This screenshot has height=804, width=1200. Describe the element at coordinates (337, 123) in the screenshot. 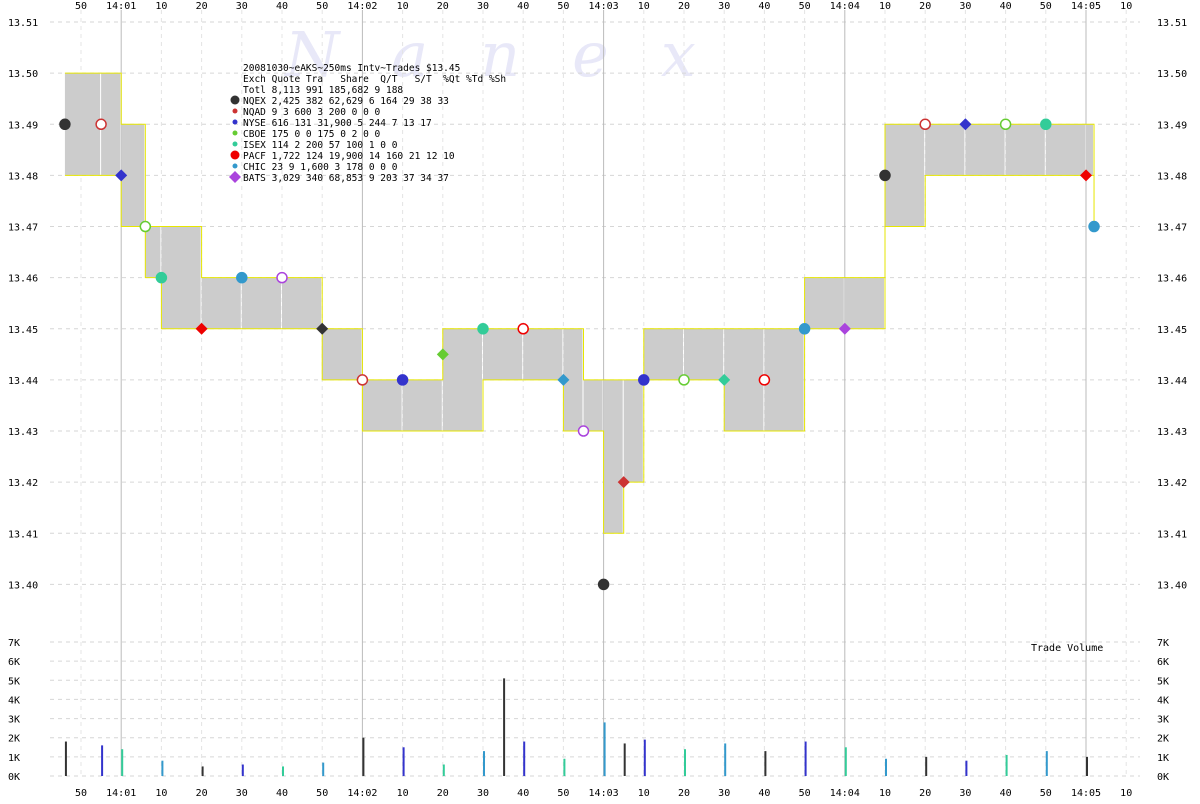

I see `legend-row-nyse: NYSE 616 131 31,900 5 244 7 13 17` at that location.